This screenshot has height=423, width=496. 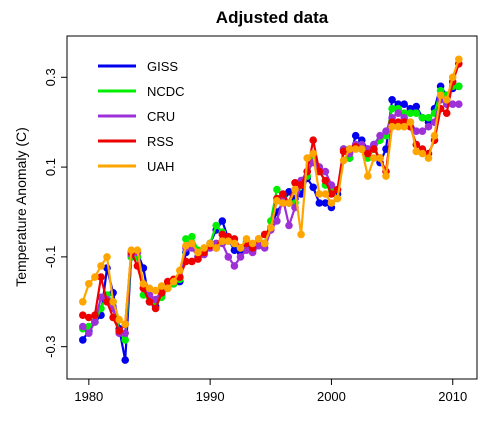 I want to click on legend-label-uah: UAH, so click(x=160, y=166).